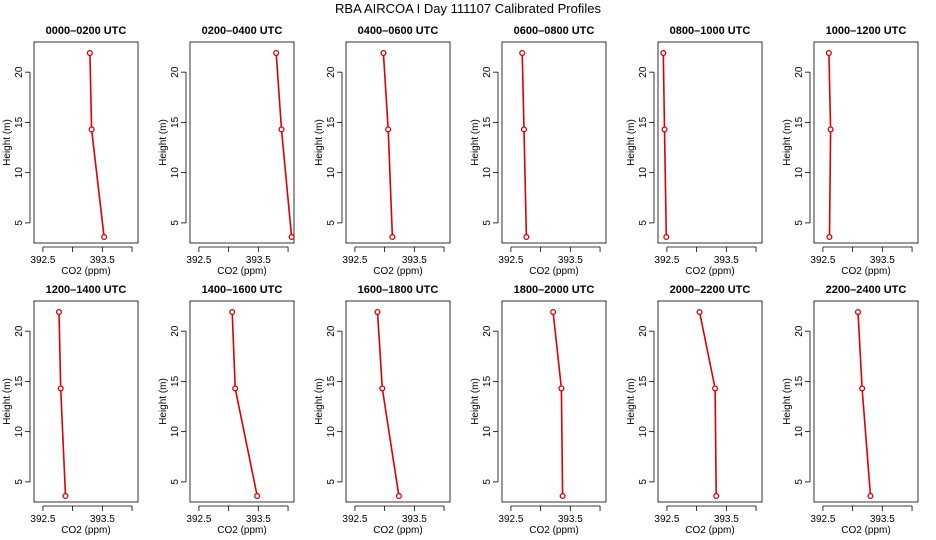  I want to click on panel-title: 0600–0800 UTC, so click(554, 31).